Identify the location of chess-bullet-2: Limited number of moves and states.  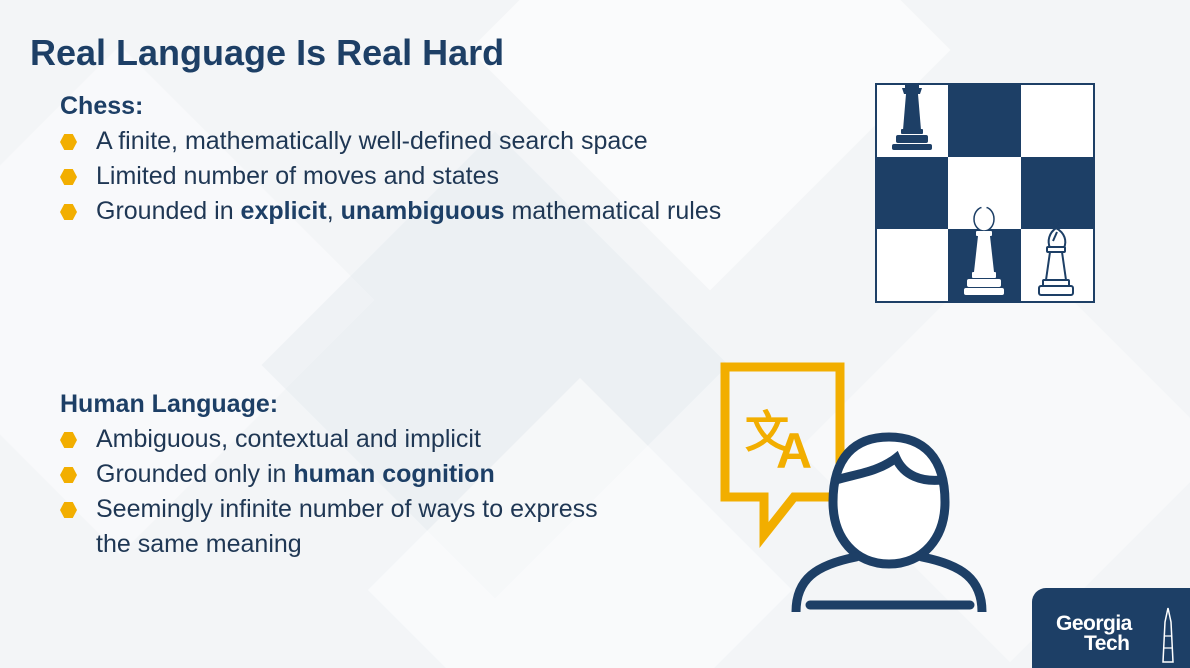
(390, 176).